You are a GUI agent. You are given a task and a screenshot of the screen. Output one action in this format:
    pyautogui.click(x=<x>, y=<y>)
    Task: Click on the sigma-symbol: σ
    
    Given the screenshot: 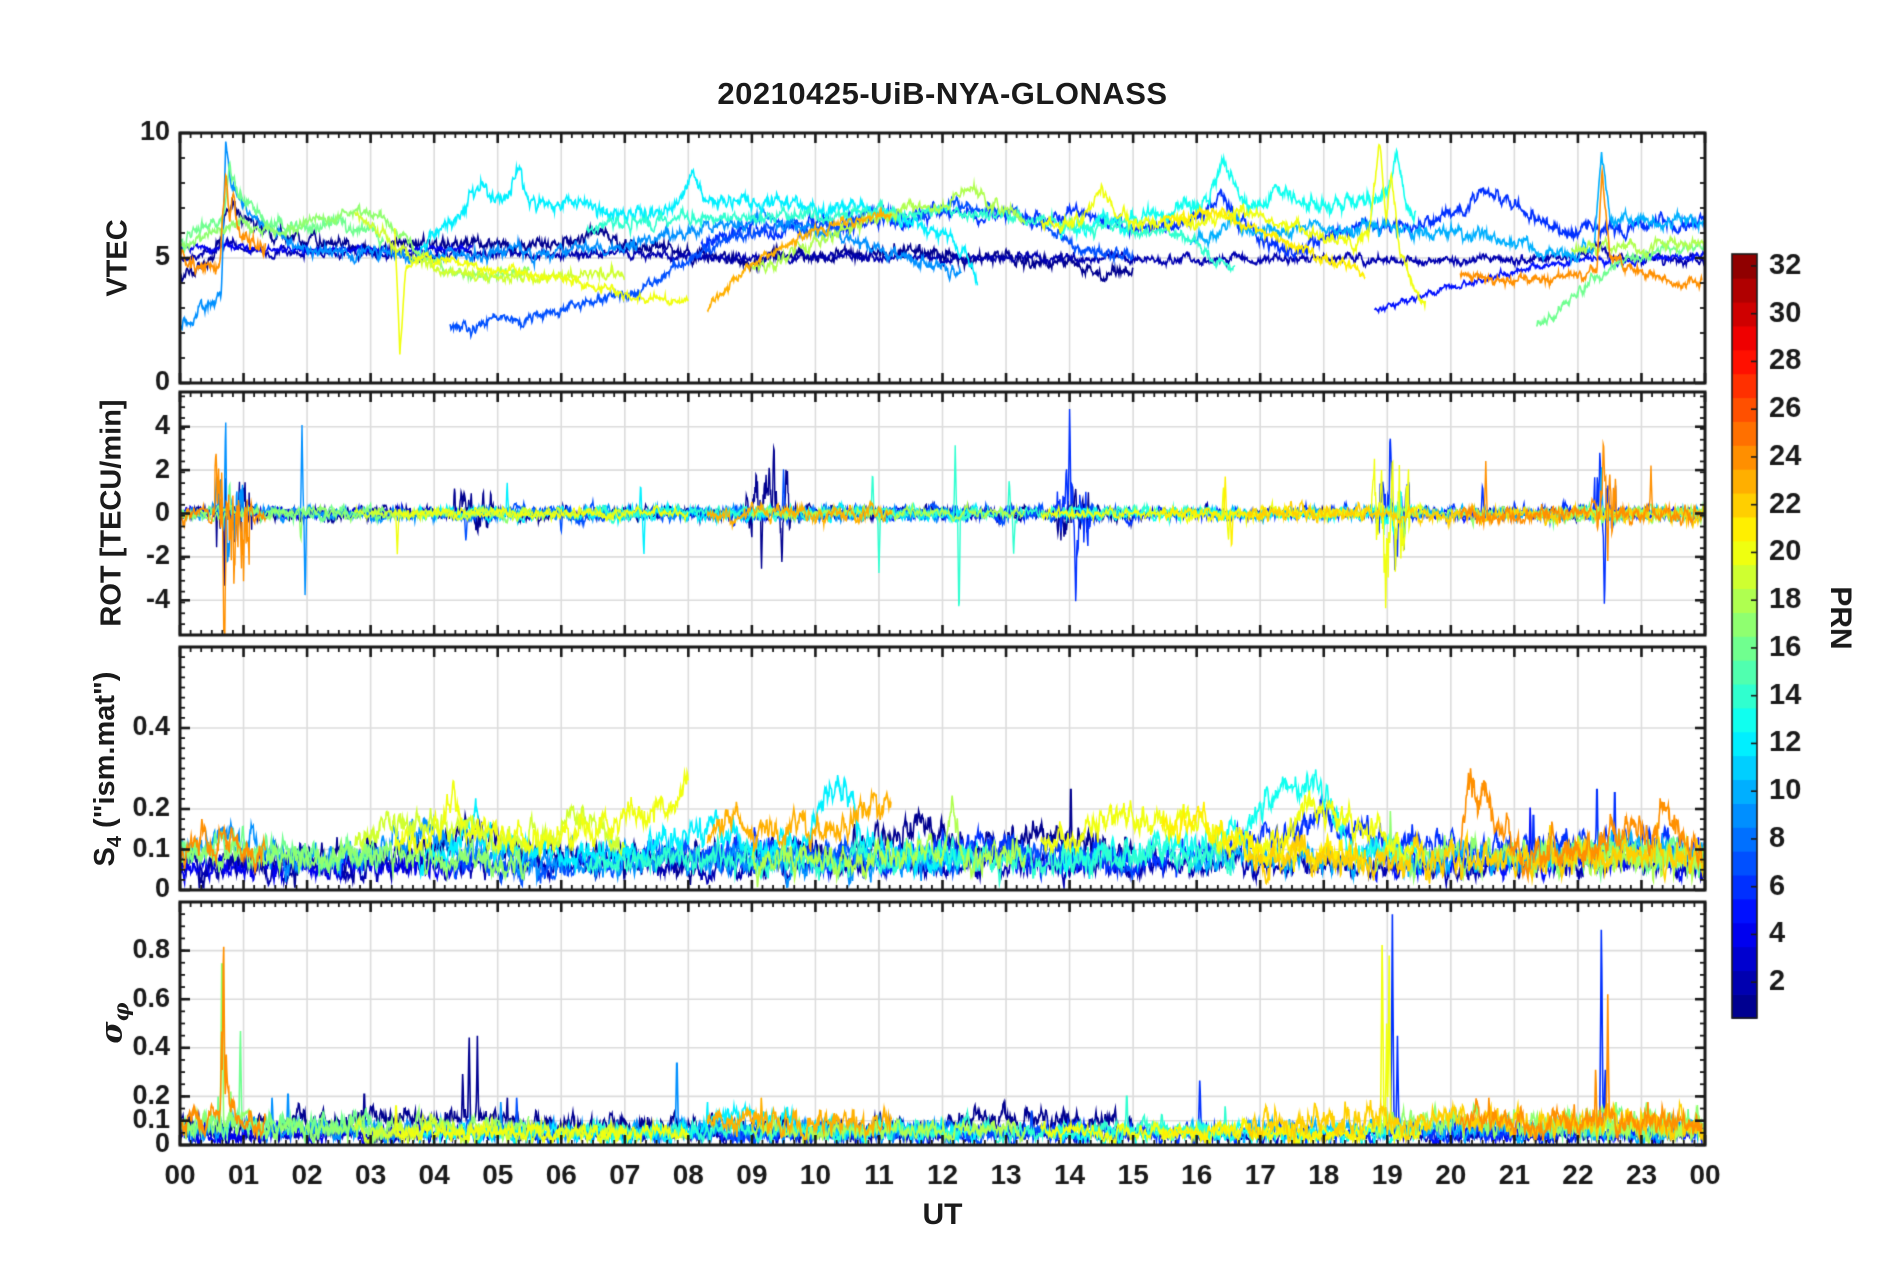 What is the action you would take?
    pyautogui.click(x=112, y=1032)
    